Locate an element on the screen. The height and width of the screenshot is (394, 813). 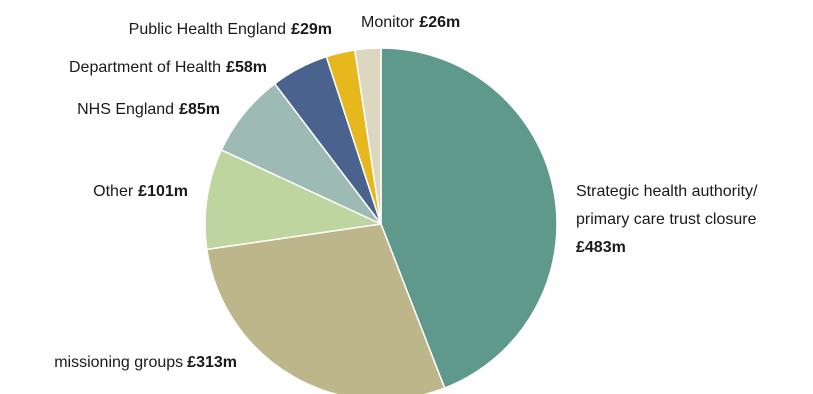
slice-label-sha-pct-line2: primary care trust closure is located at coordinates (666, 219).